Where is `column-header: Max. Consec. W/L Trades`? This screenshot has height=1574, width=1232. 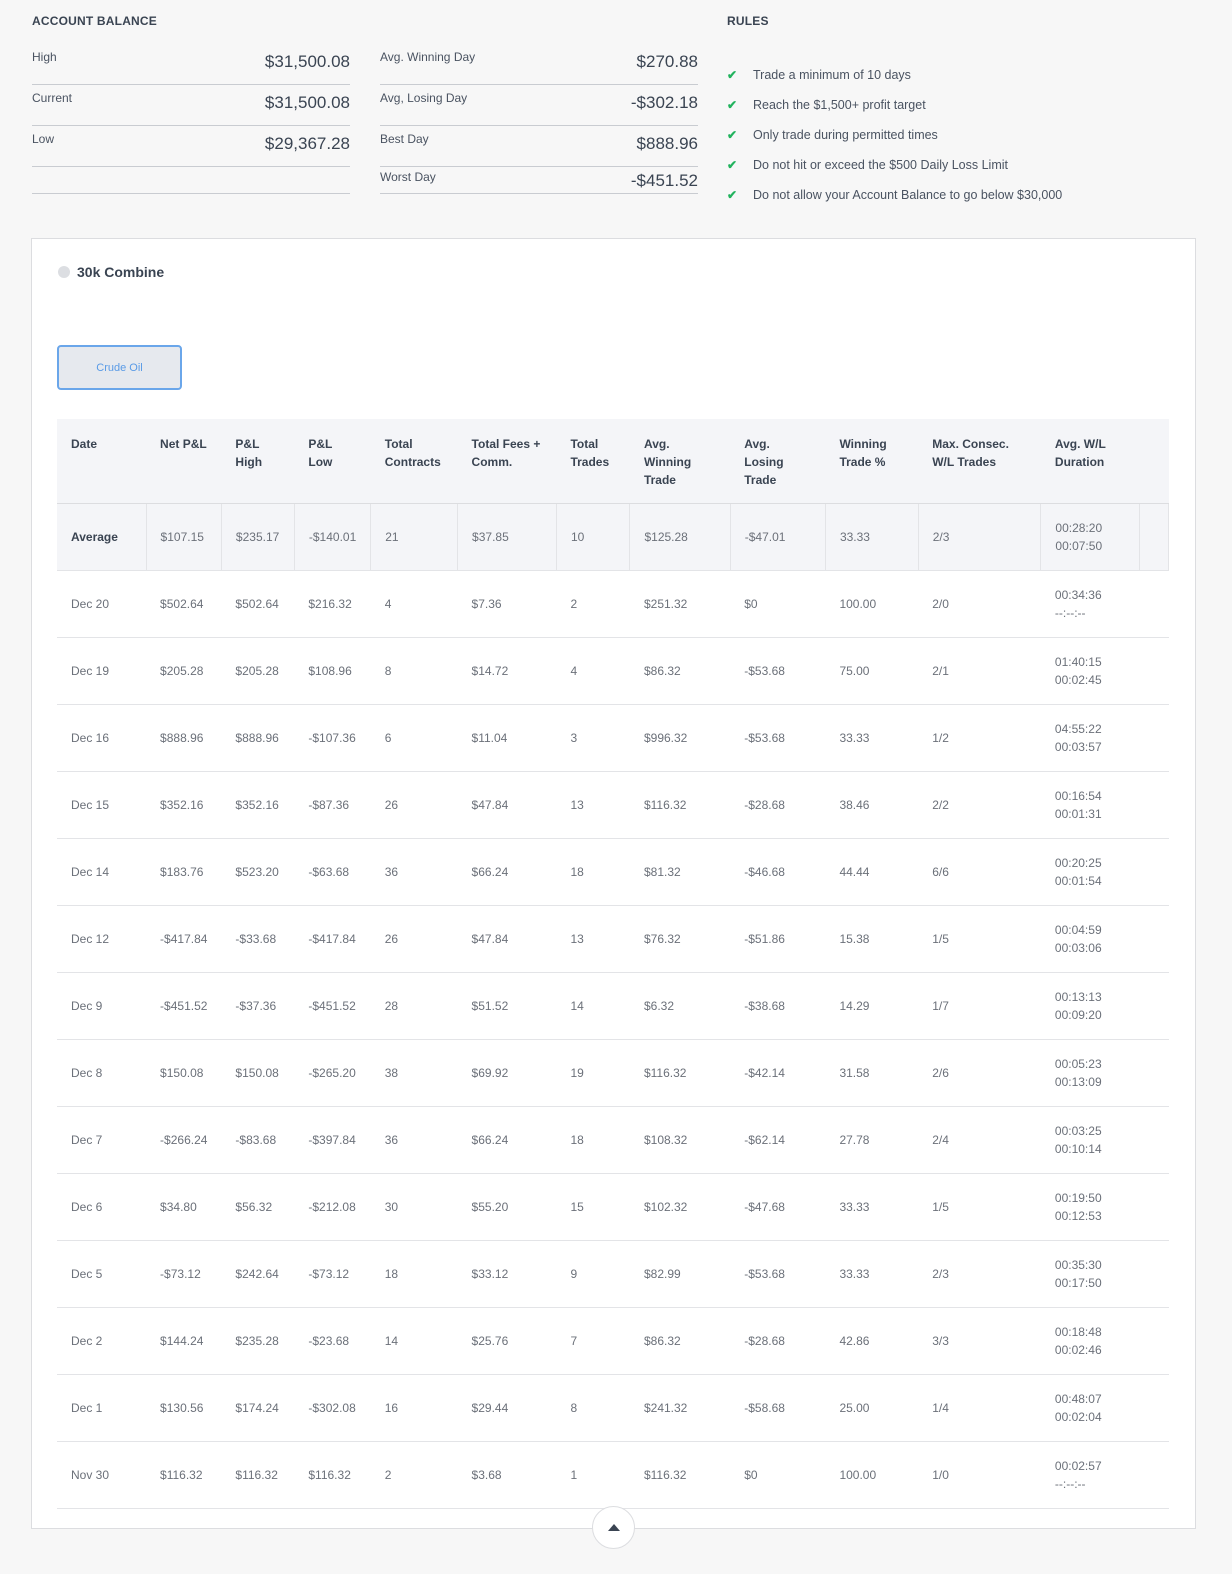 column-header: Max. Consec. W/L Trades is located at coordinates (979, 461).